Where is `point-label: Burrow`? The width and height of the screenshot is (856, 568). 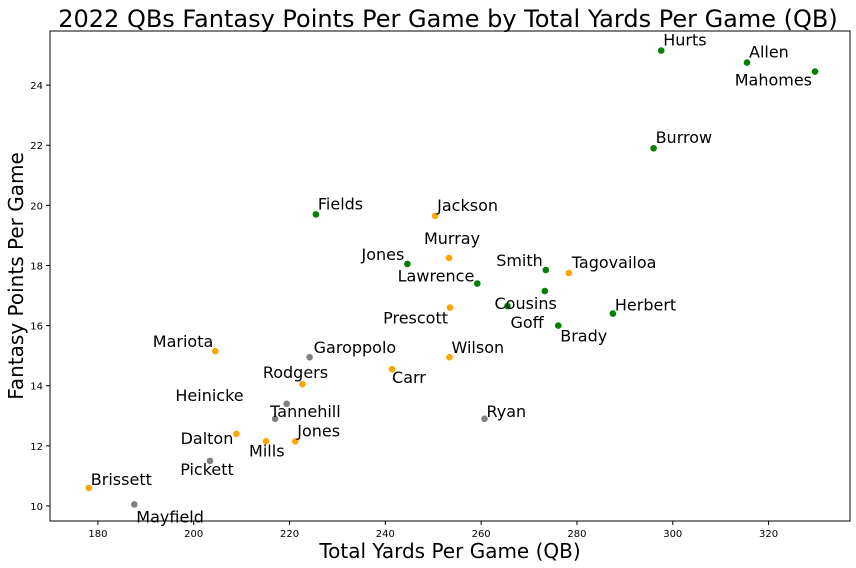 point-label: Burrow is located at coordinates (684, 137).